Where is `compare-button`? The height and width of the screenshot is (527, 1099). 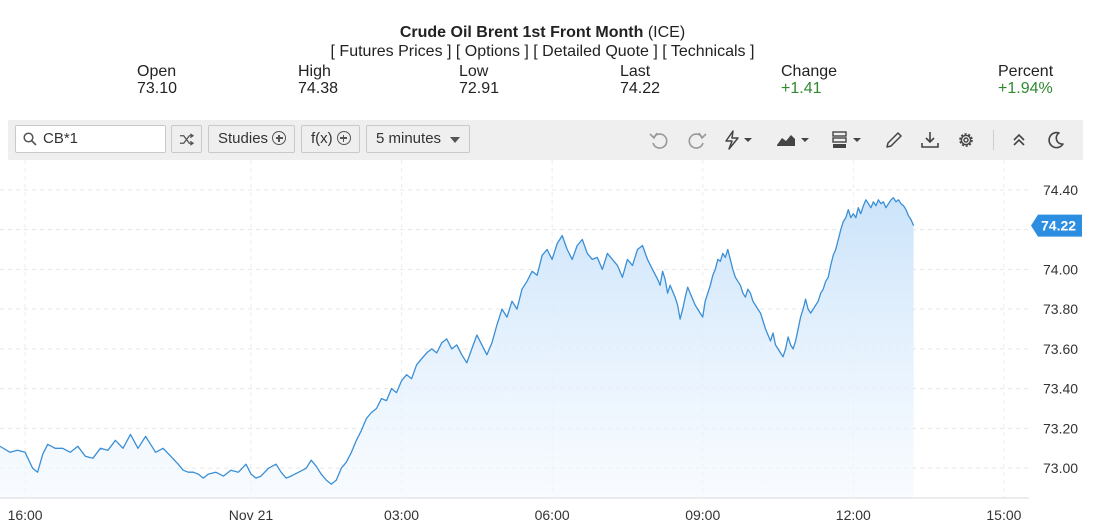 compare-button is located at coordinates (186, 139).